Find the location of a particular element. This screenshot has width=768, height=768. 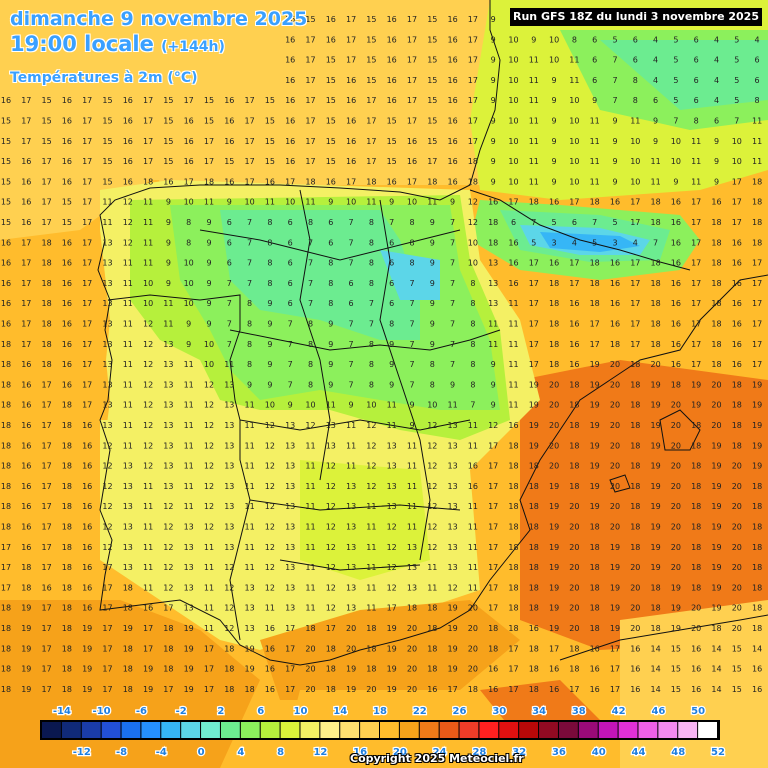

legend-swatch is located at coordinates (330, 730).